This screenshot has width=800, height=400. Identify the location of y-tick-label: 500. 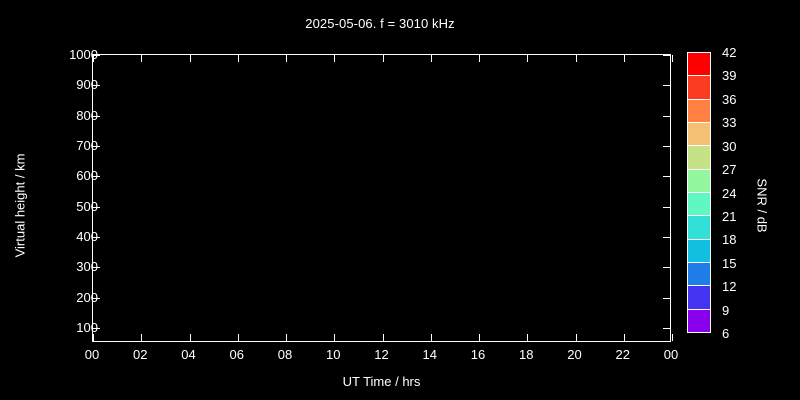
(87, 206).